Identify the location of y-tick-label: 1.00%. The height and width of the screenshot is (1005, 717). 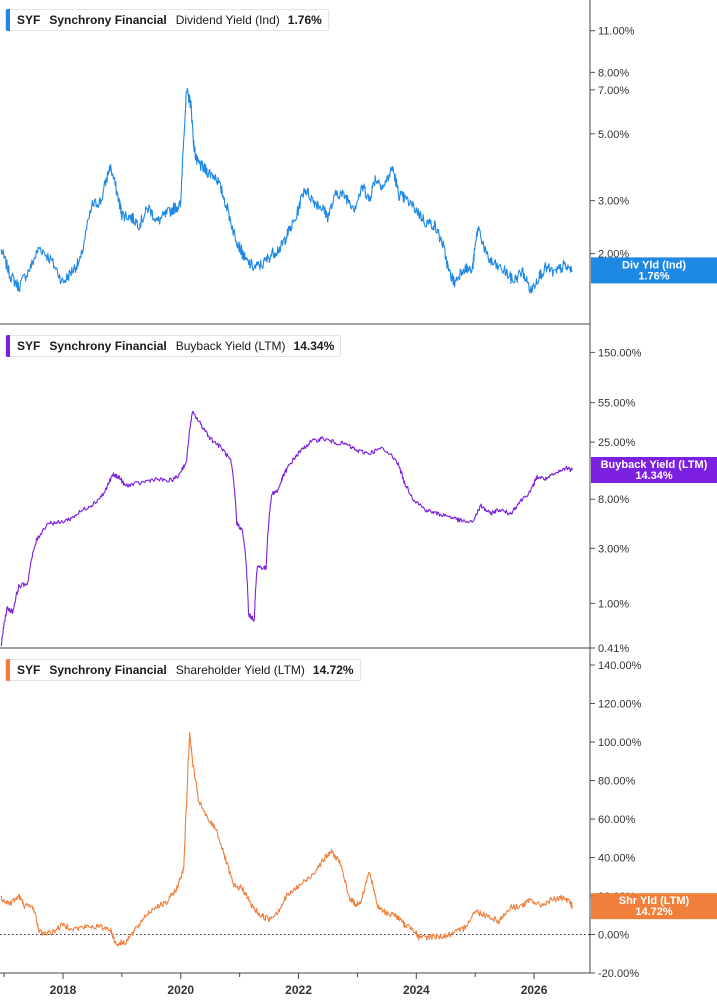
(613, 604).